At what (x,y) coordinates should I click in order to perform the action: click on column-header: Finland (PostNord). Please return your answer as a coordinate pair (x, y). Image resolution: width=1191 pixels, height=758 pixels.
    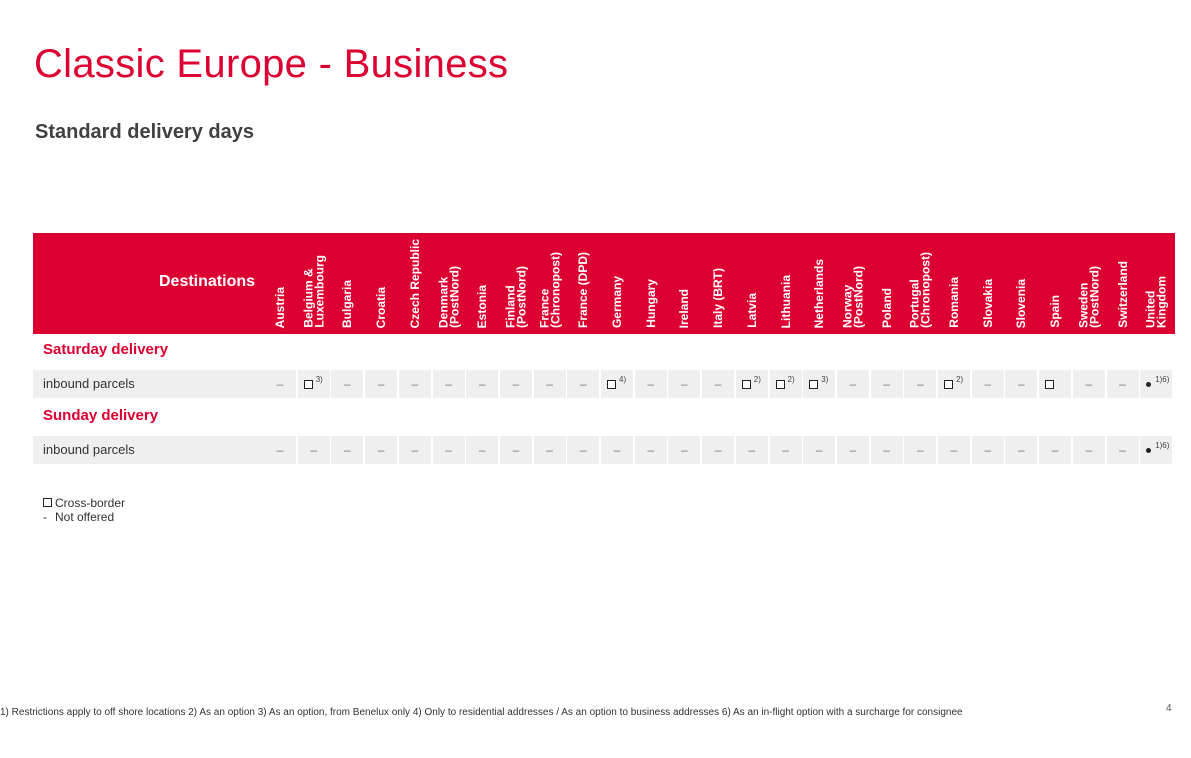
    Looking at the image, I should click on (516, 283).